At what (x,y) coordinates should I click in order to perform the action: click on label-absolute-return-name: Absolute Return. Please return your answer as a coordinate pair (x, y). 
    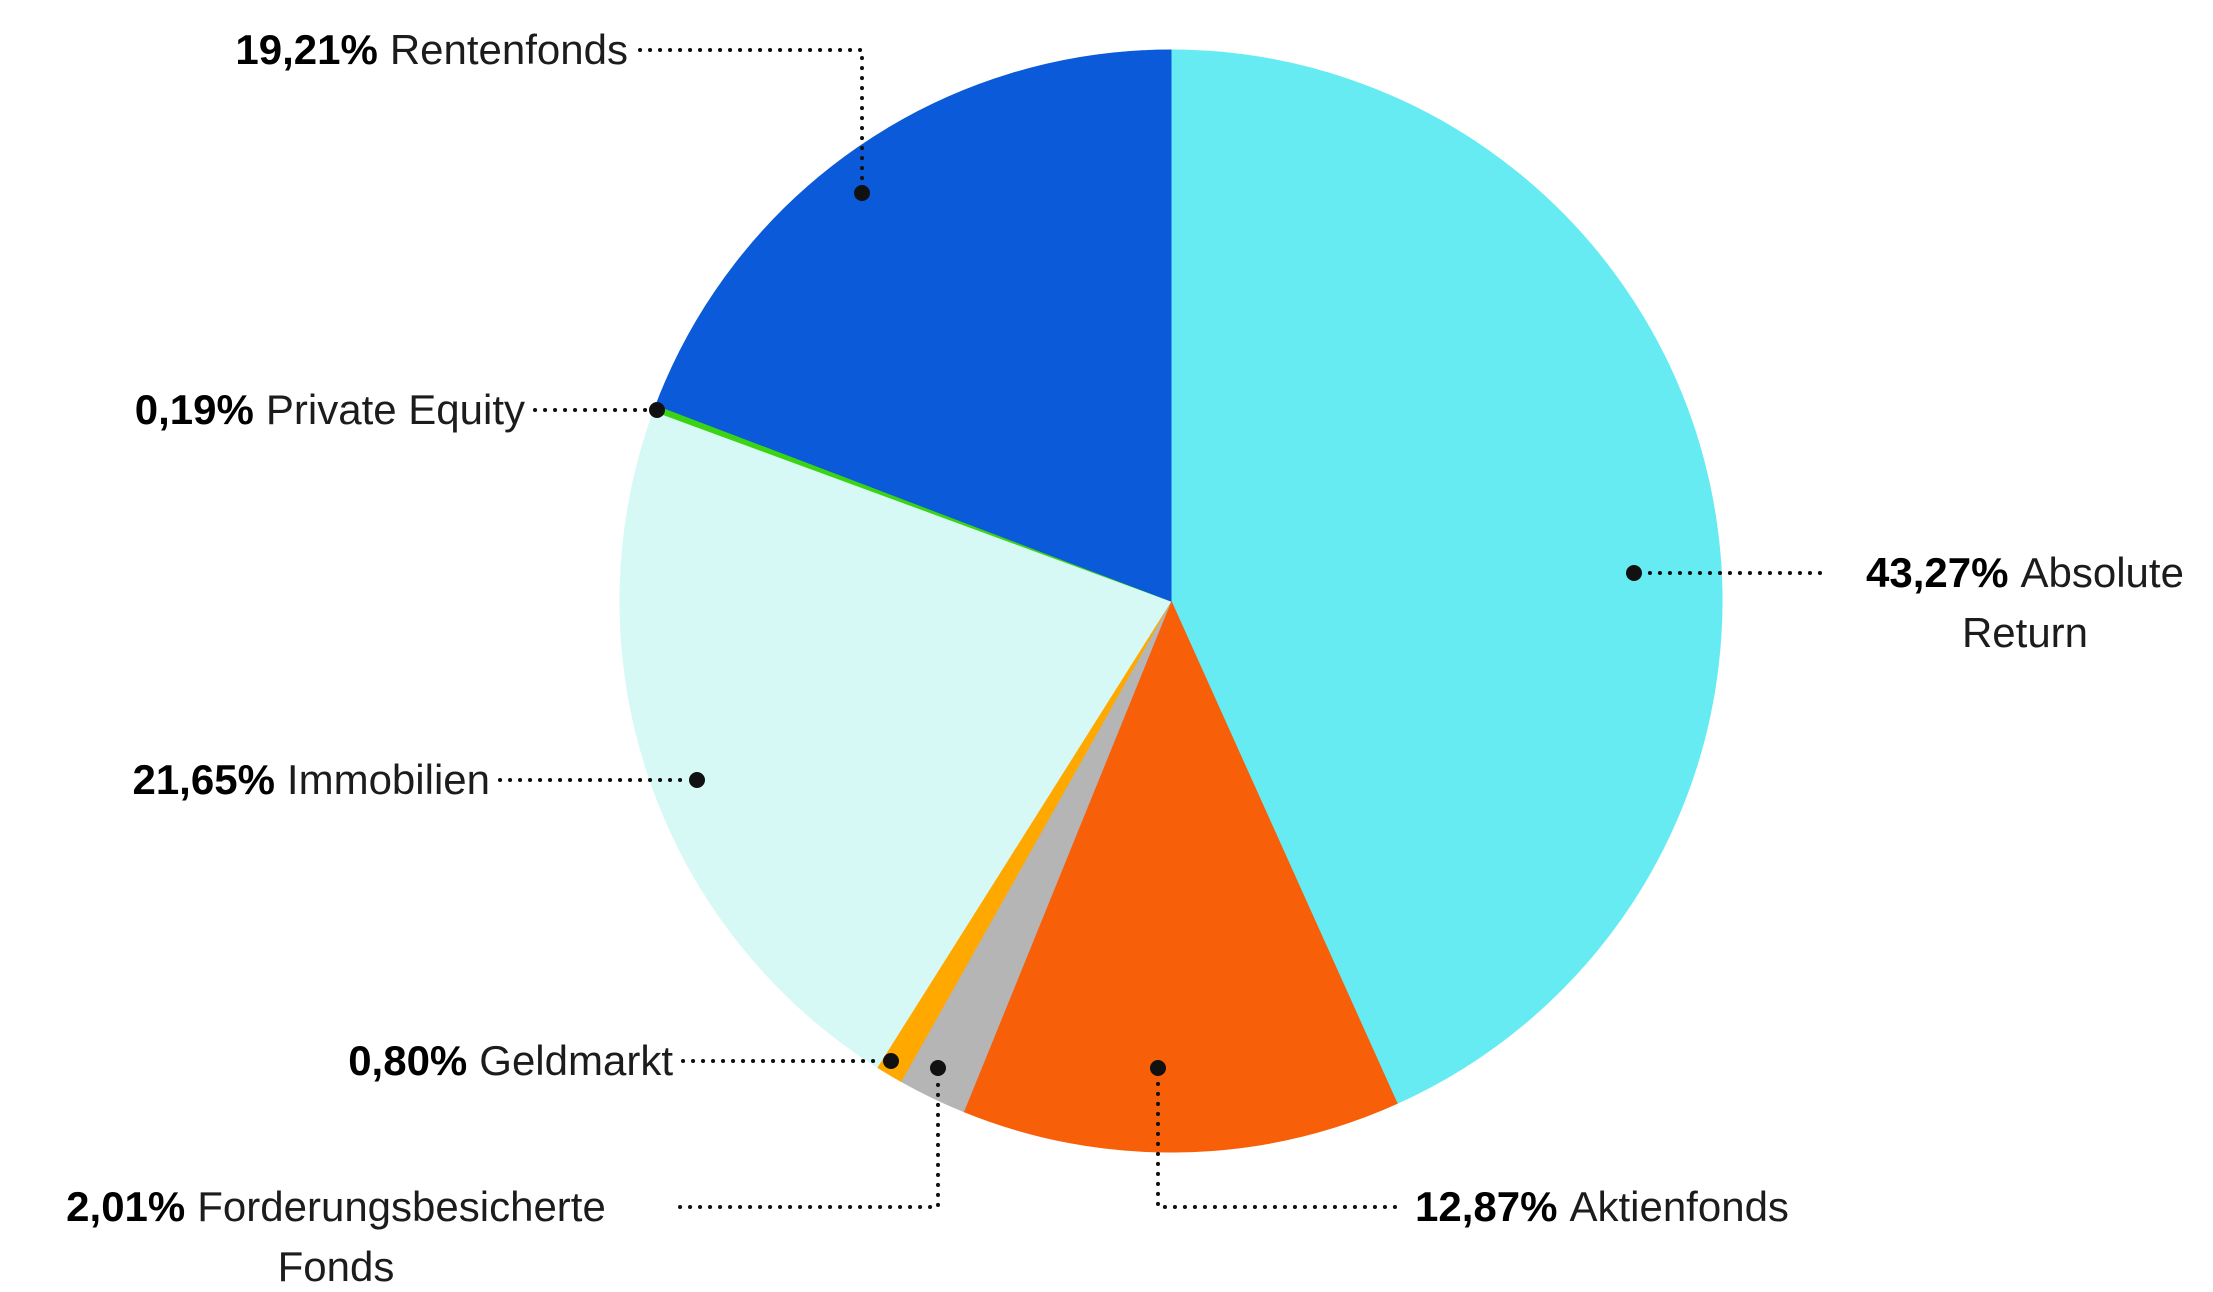
    Looking at the image, I should click on (2072, 602).